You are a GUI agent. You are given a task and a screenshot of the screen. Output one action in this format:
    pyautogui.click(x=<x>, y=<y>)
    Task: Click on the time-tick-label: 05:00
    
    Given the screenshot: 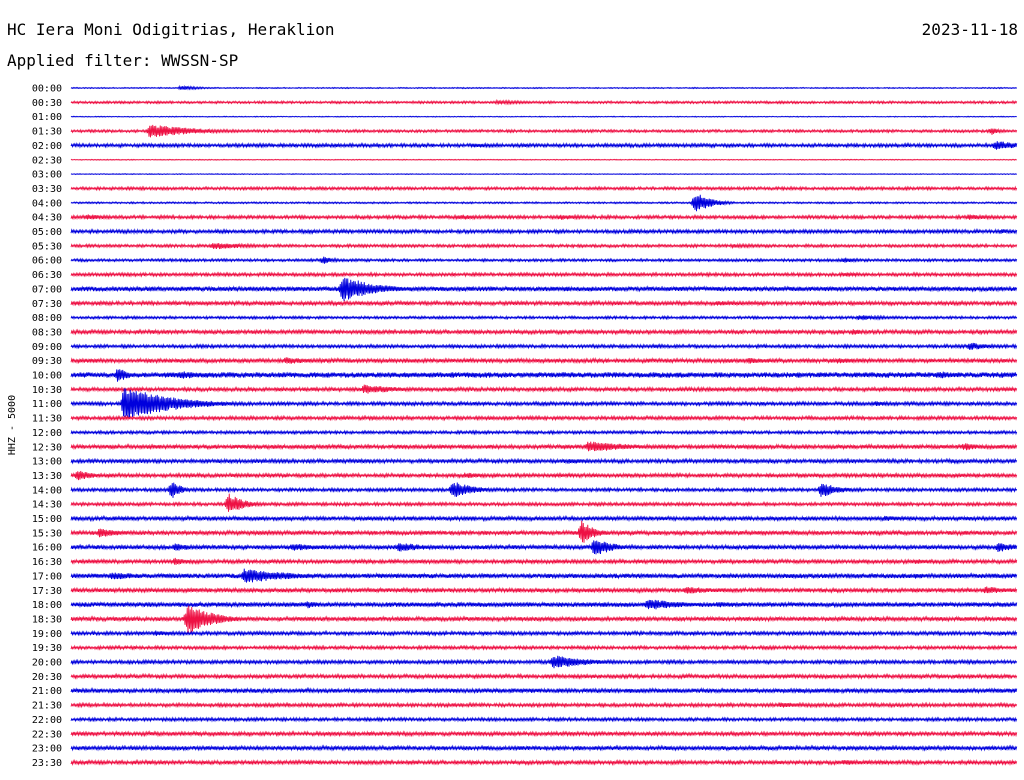 What is the action you would take?
    pyautogui.click(x=47, y=232)
    